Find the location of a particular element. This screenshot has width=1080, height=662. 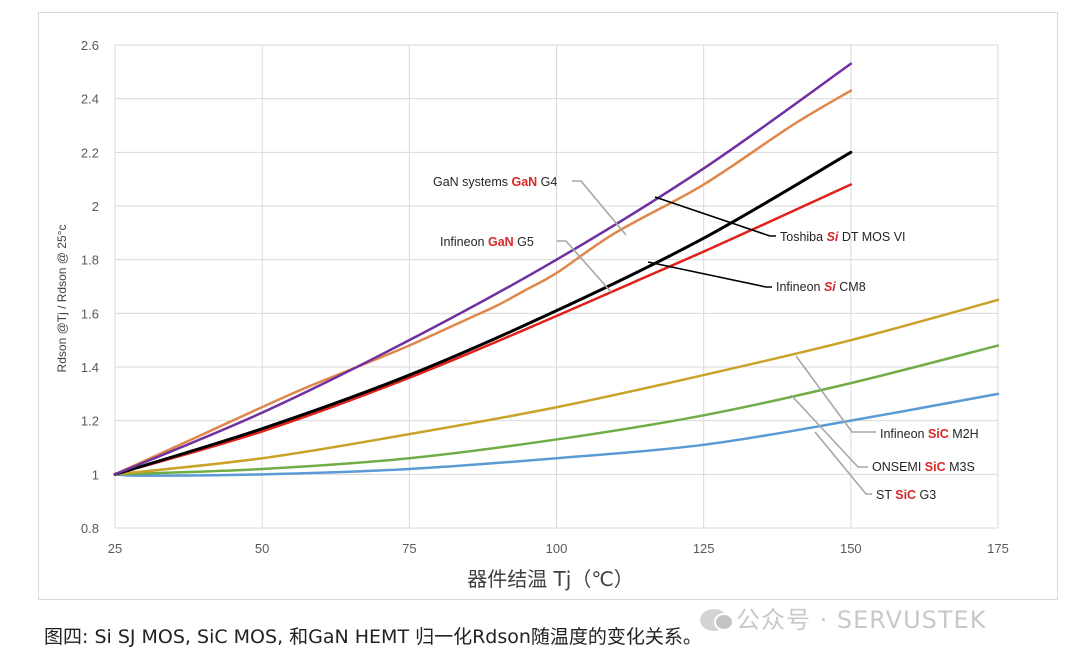

series-line-st-sic-g3 is located at coordinates (556, 434).